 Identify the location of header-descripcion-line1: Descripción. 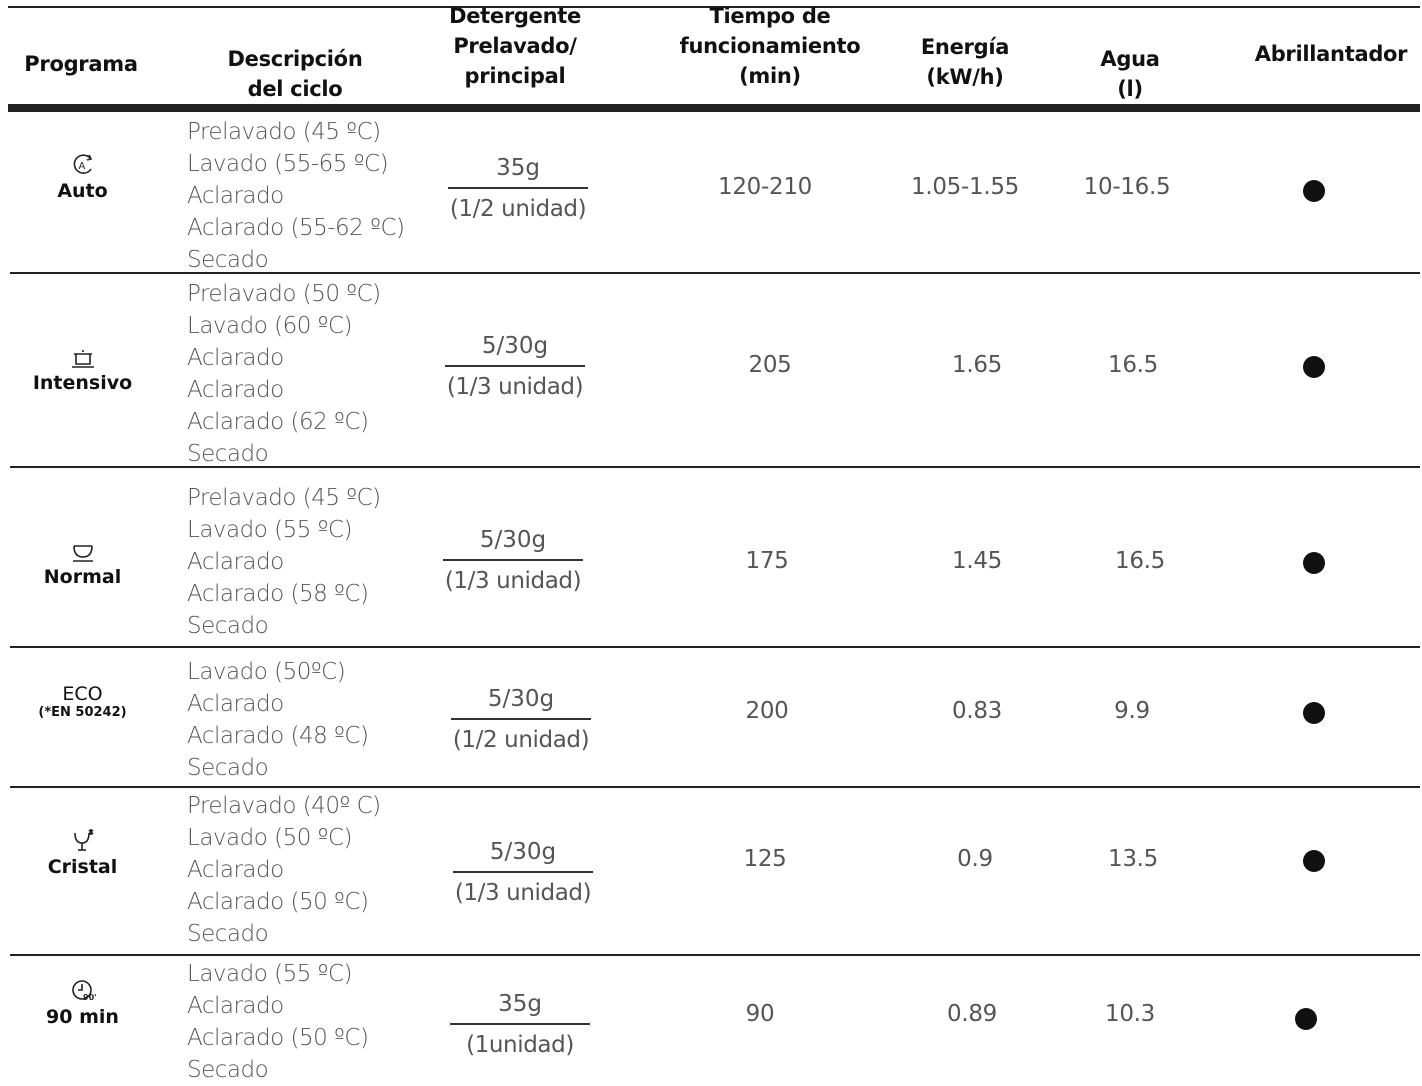
(295, 59).